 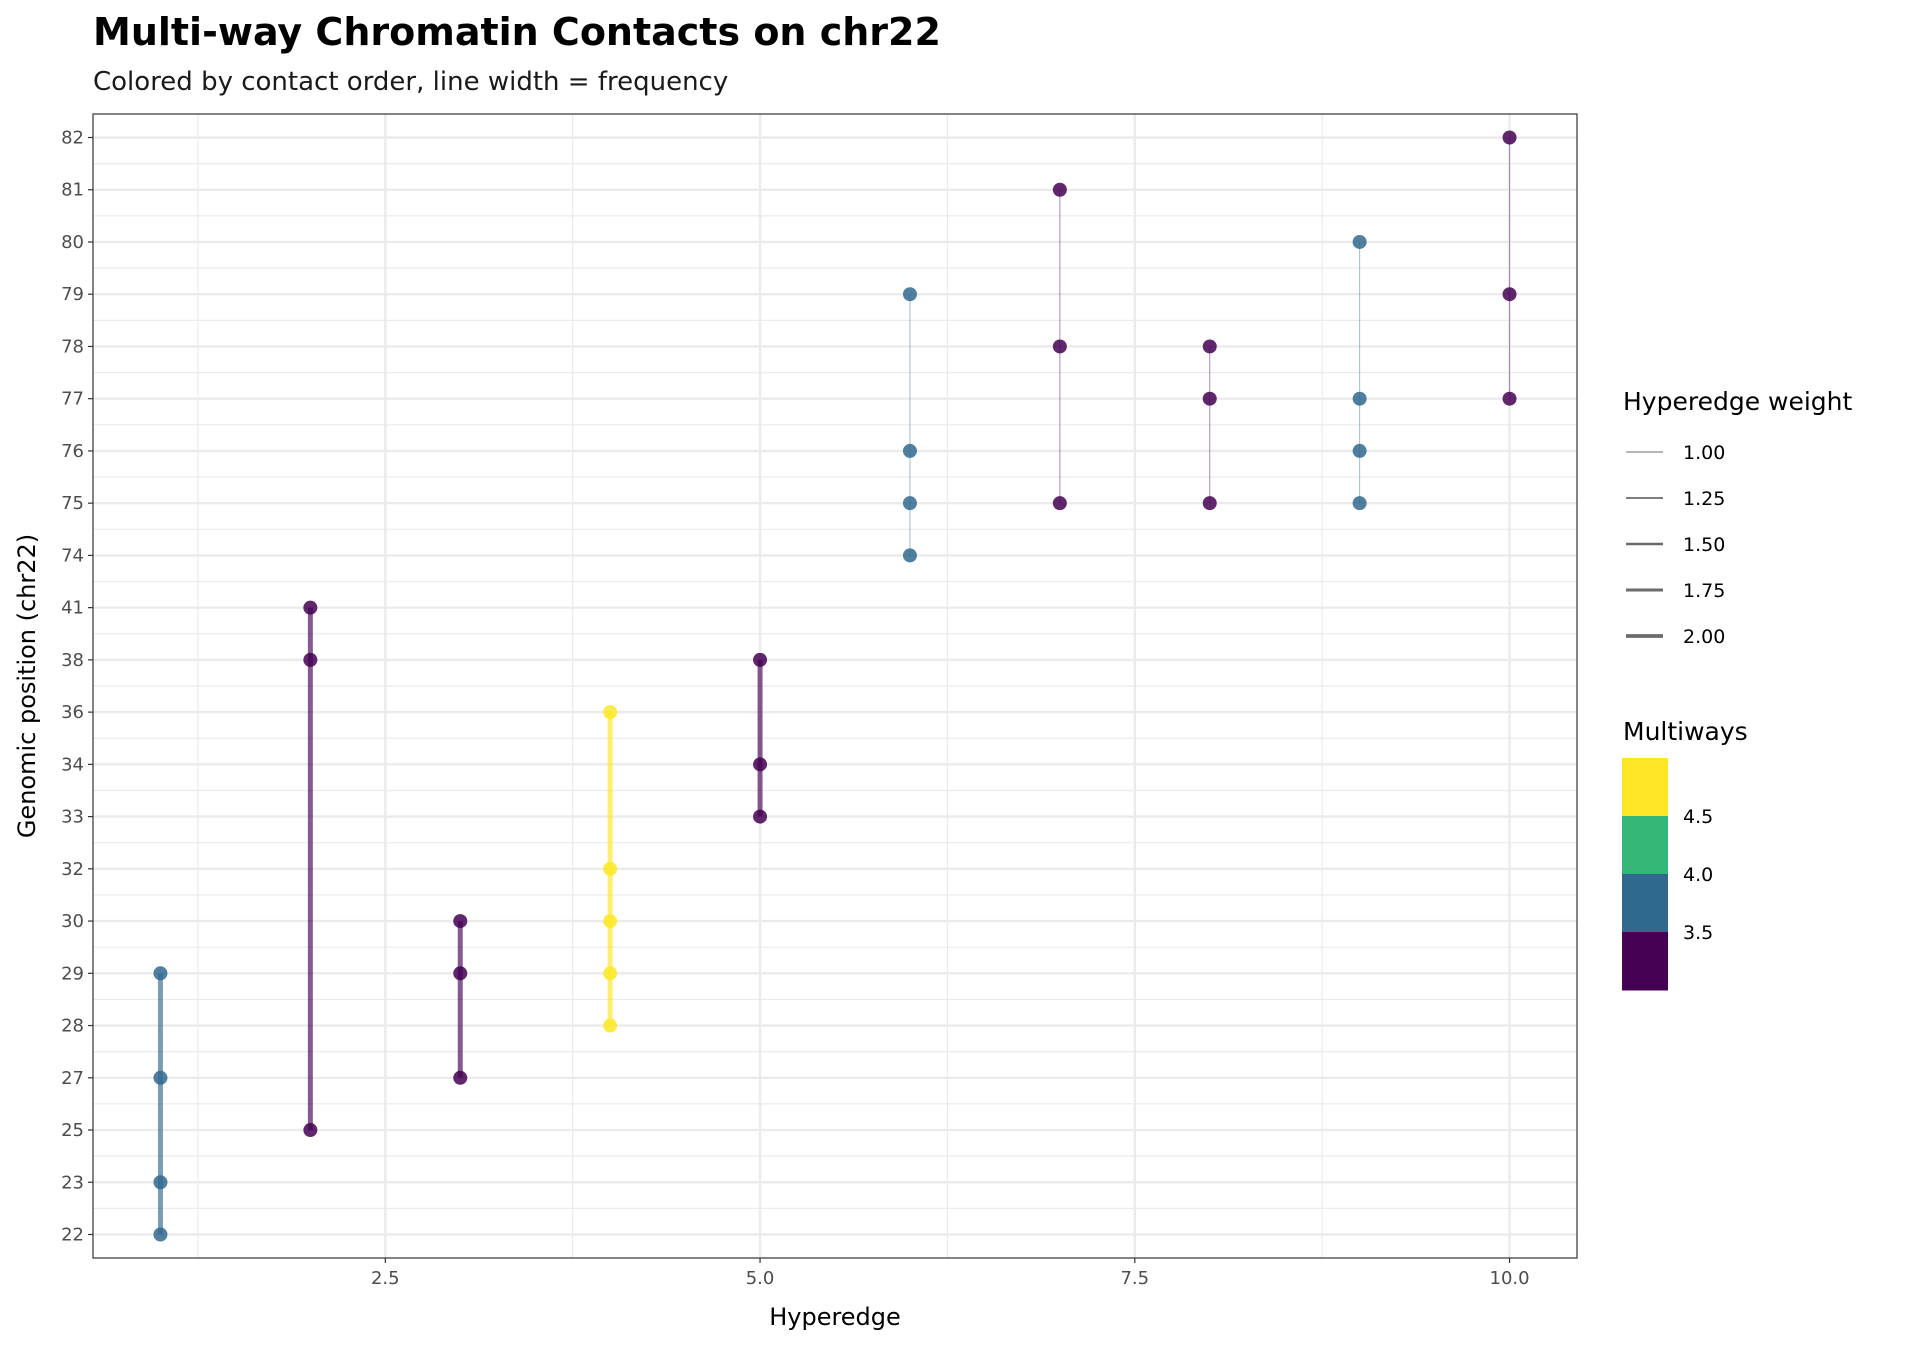 I want to click on y-tick-label: 74, so click(x=72, y=555).